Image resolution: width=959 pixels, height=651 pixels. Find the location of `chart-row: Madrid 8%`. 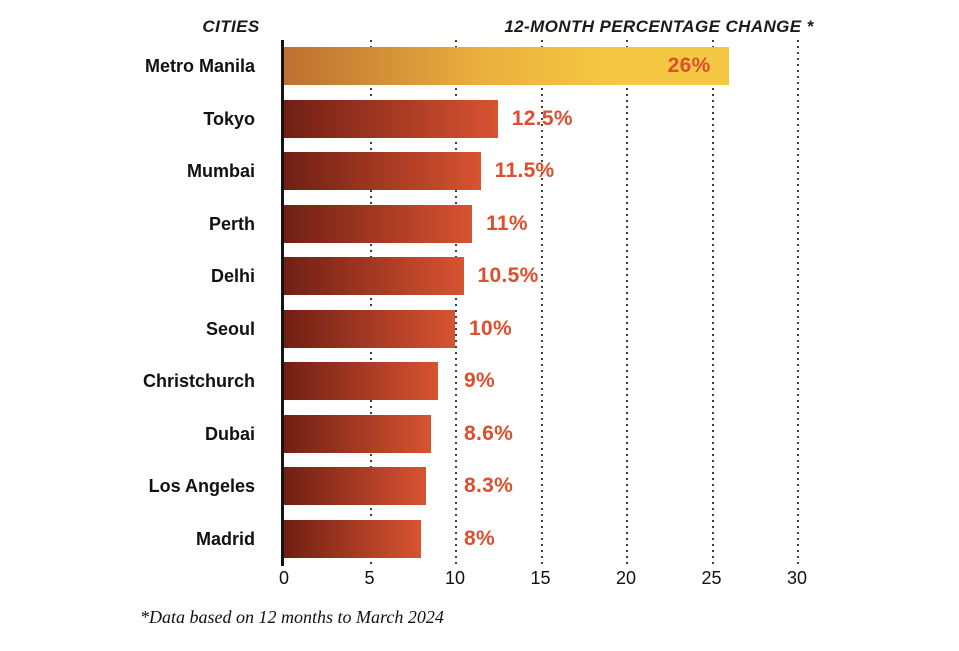

chart-row: Madrid 8% is located at coordinates (496, 539).